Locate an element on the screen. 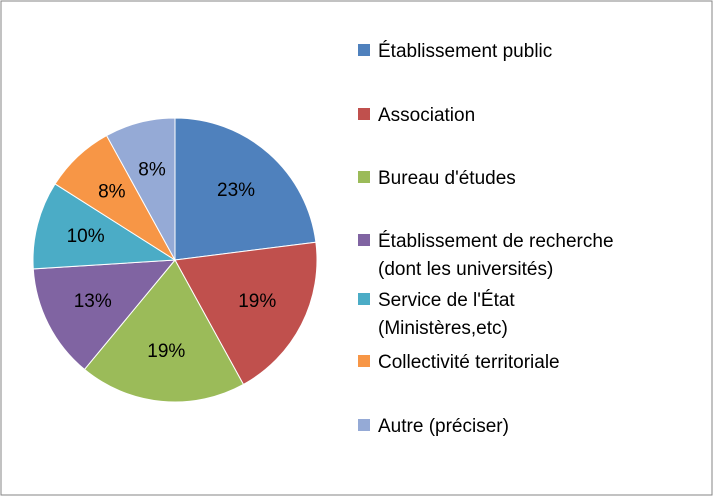  legend-label: Bureau d'études is located at coordinates (447, 178).